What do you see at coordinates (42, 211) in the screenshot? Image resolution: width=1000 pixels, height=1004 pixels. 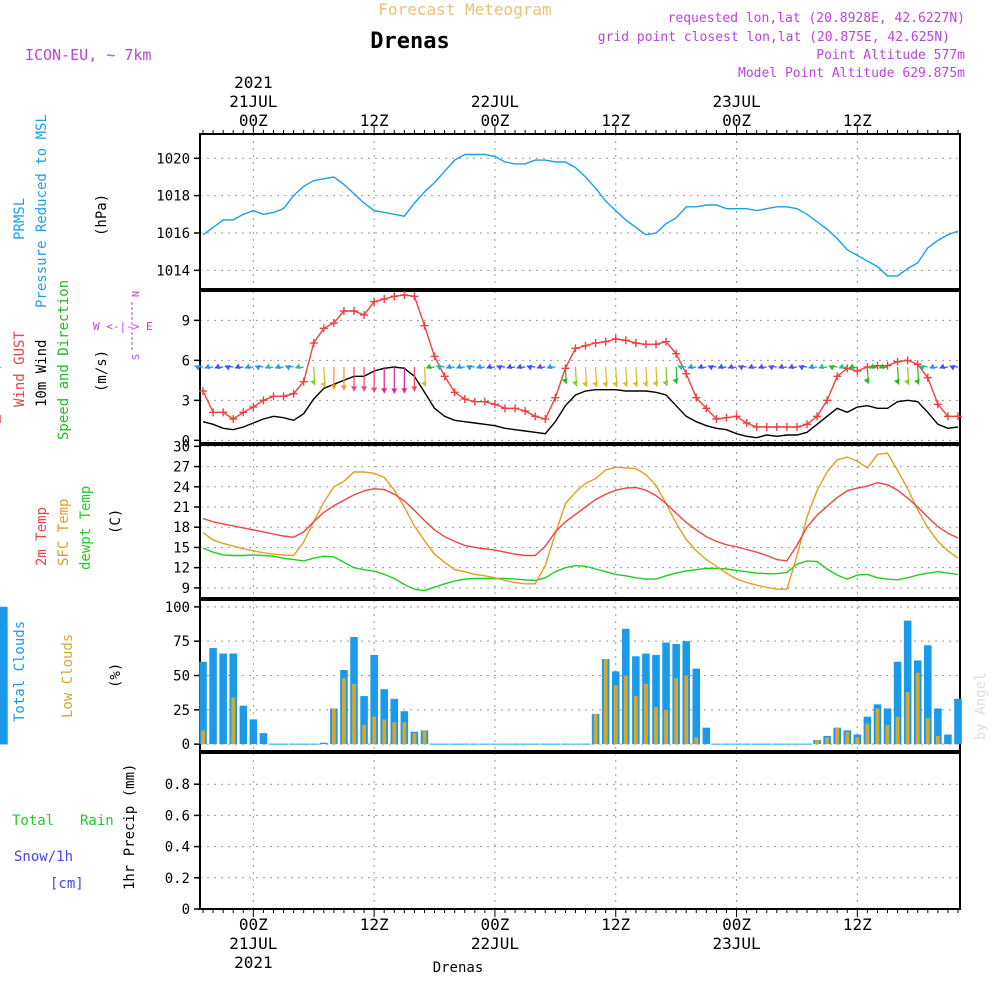 I see `pressure-label: Pressure Reduced to MSL` at bounding box center [42, 211].